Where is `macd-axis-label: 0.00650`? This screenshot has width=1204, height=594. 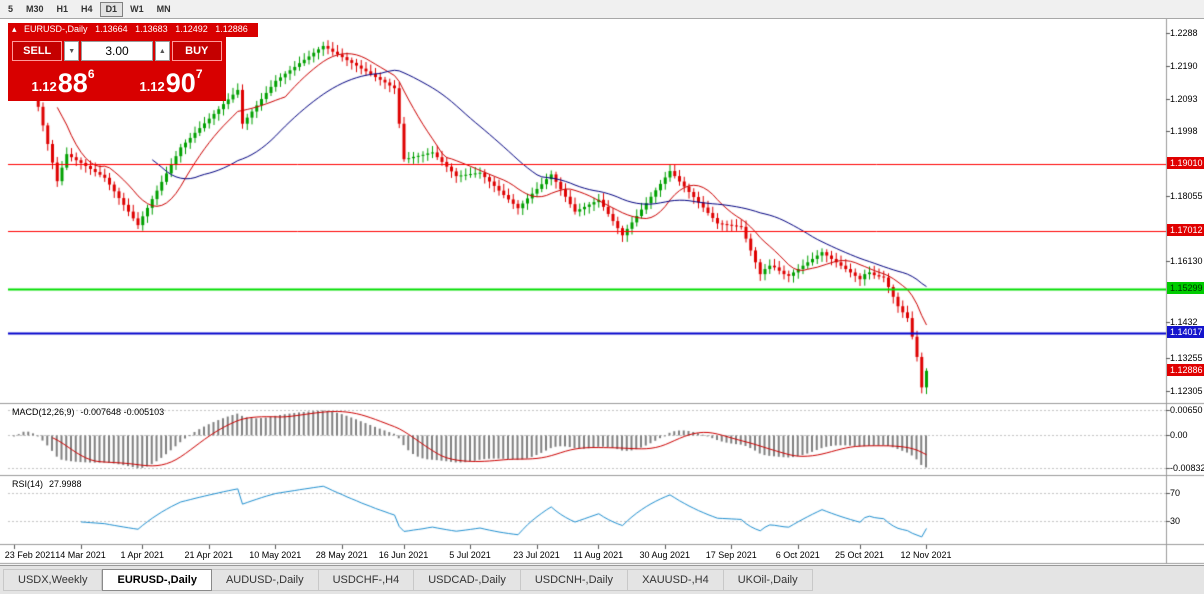 macd-axis-label: 0.00650 is located at coordinates (1186, 410).